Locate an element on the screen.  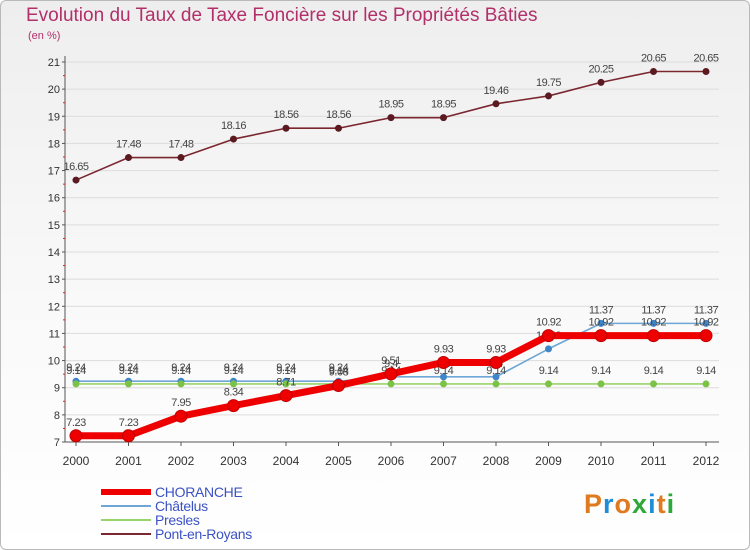
data-label: 8.71 is located at coordinates (286, 383).